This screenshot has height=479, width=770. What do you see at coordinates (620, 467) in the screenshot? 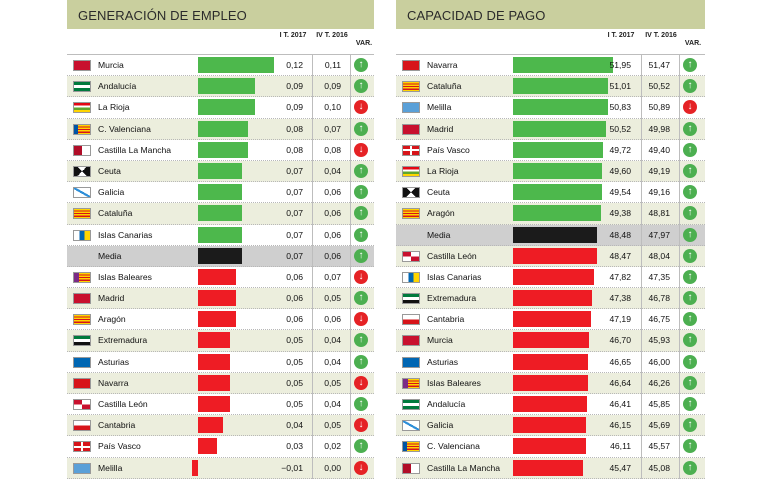
I see `value-2017: 45,47` at bounding box center [620, 467].